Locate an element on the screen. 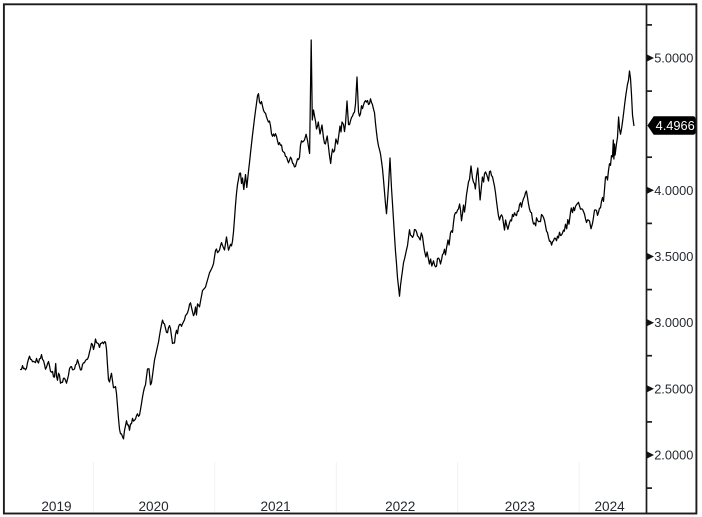 The height and width of the screenshot is (517, 702). svg-text: 2023 is located at coordinates (520, 506).